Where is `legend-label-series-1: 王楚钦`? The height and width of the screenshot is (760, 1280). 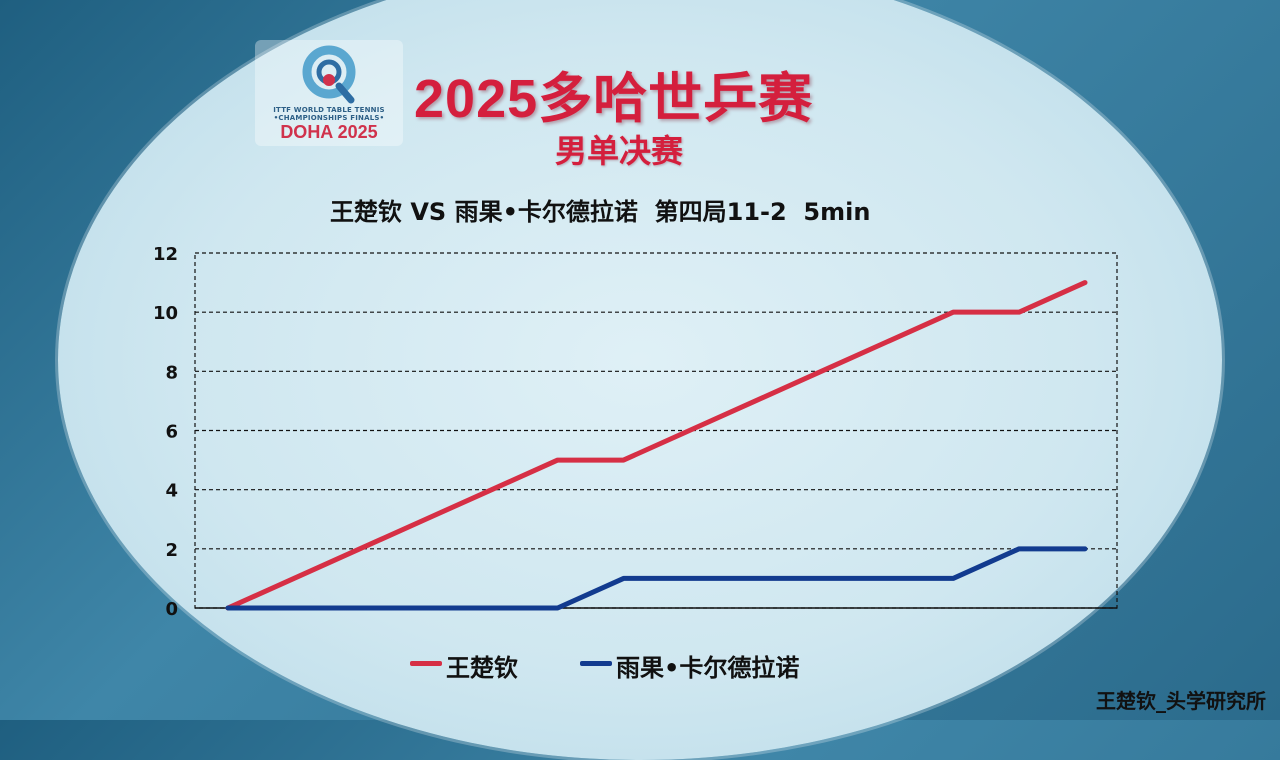 legend-label-series-1: 王楚钦 is located at coordinates (482, 668).